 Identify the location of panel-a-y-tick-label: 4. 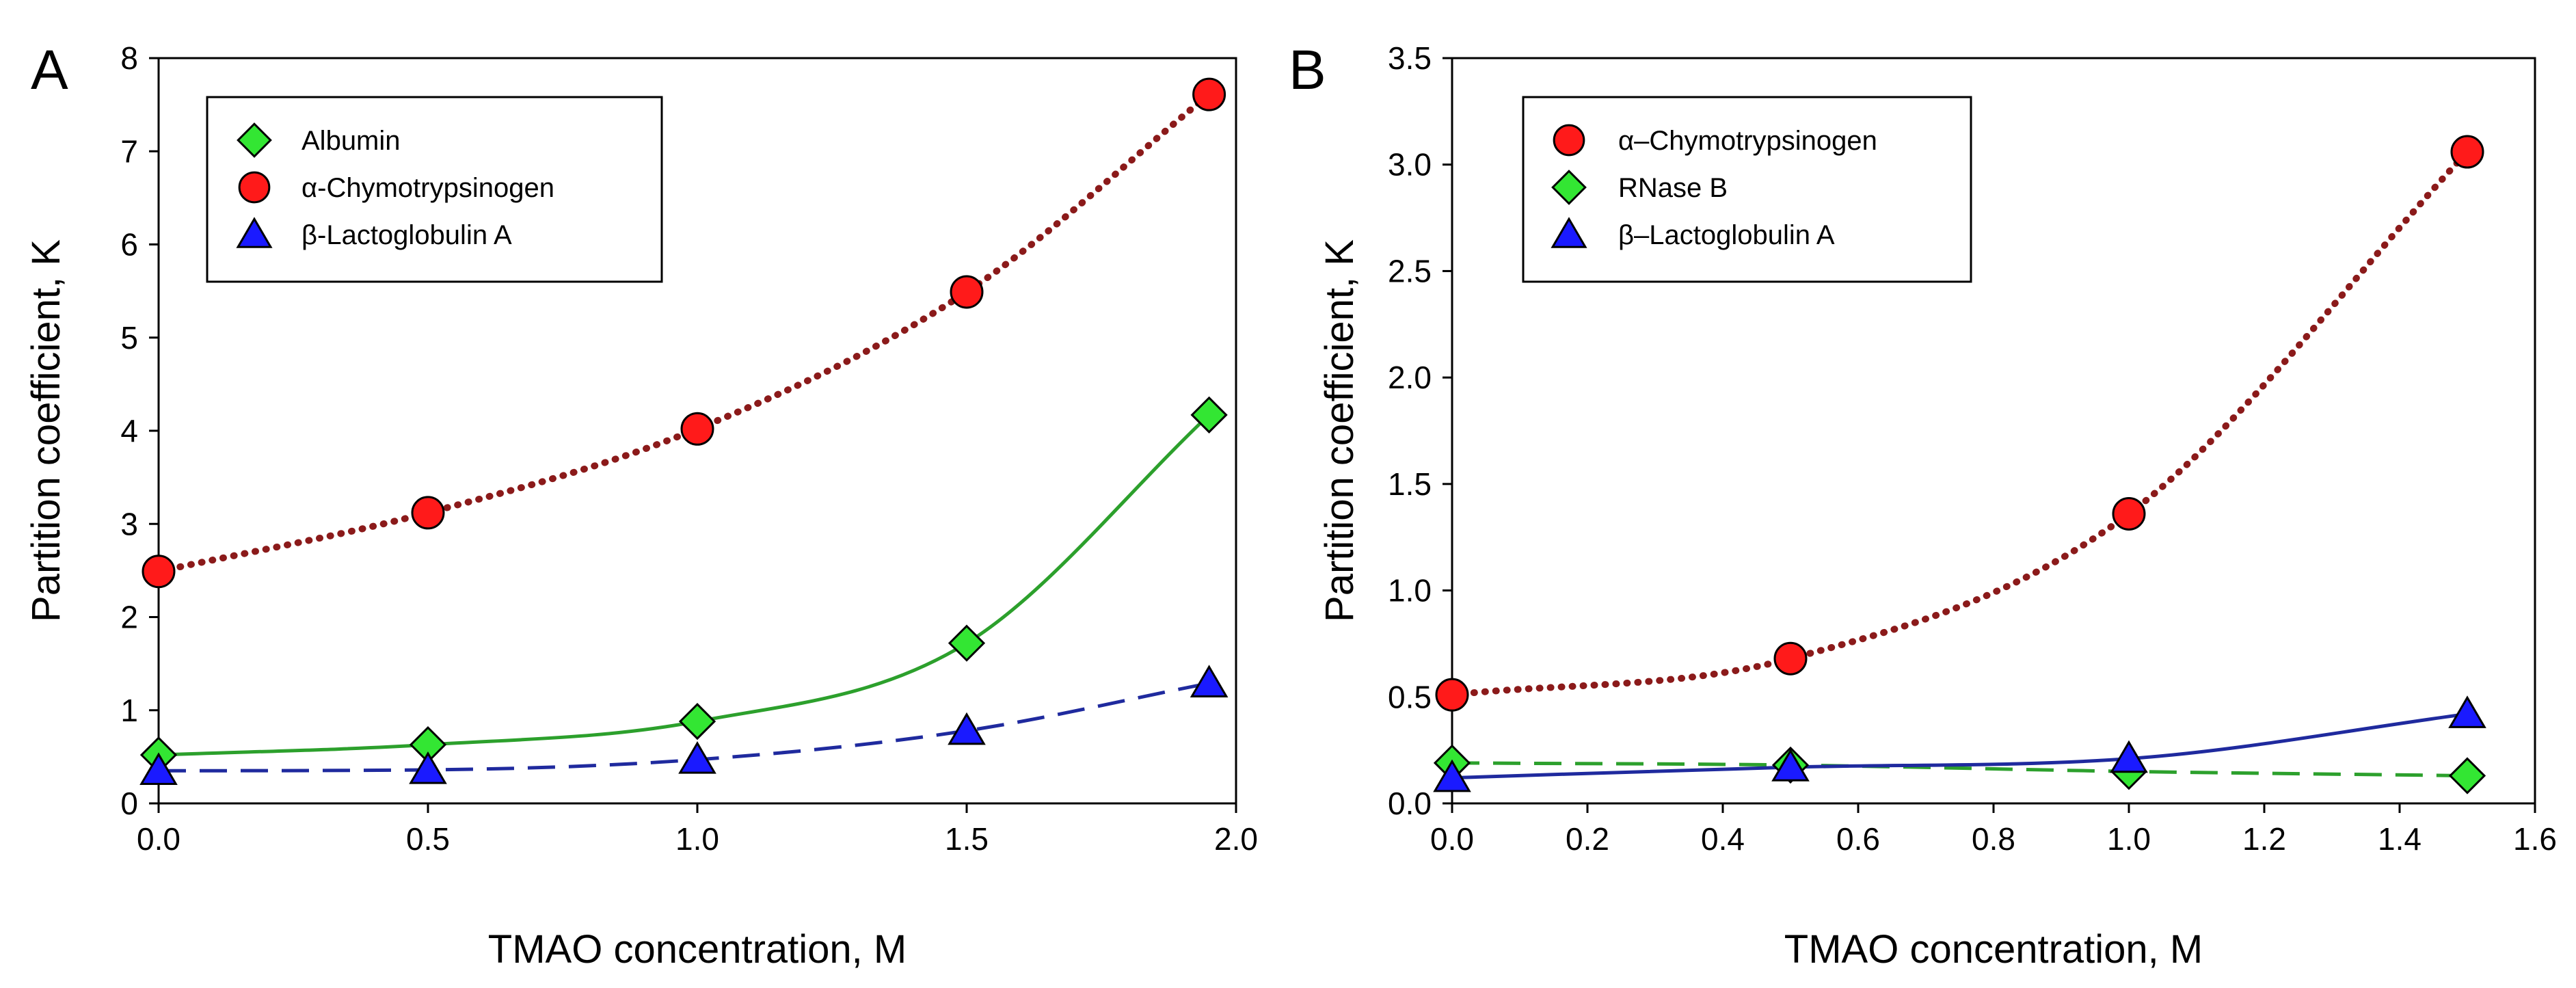
(129, 431).